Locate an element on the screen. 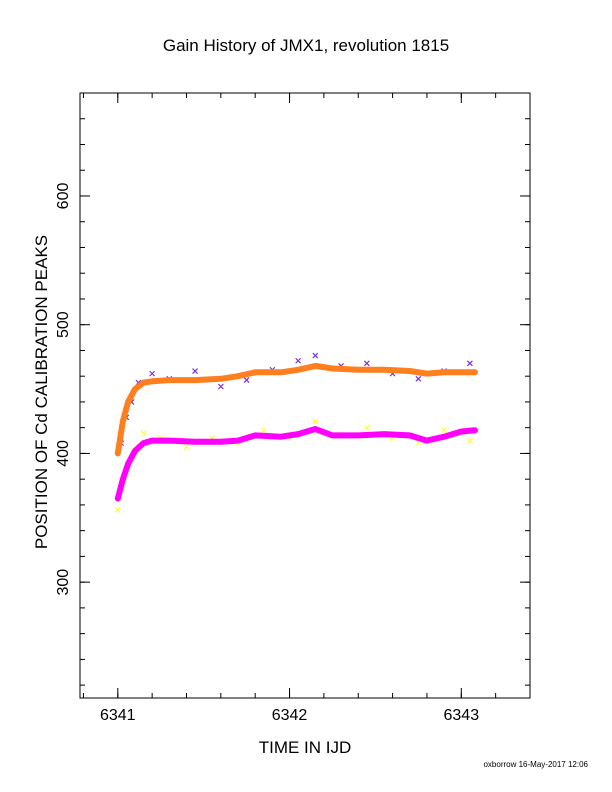 This screenshot has height=792, width=612. x-tick-label: 6341 is located at coordinates (118, 715).